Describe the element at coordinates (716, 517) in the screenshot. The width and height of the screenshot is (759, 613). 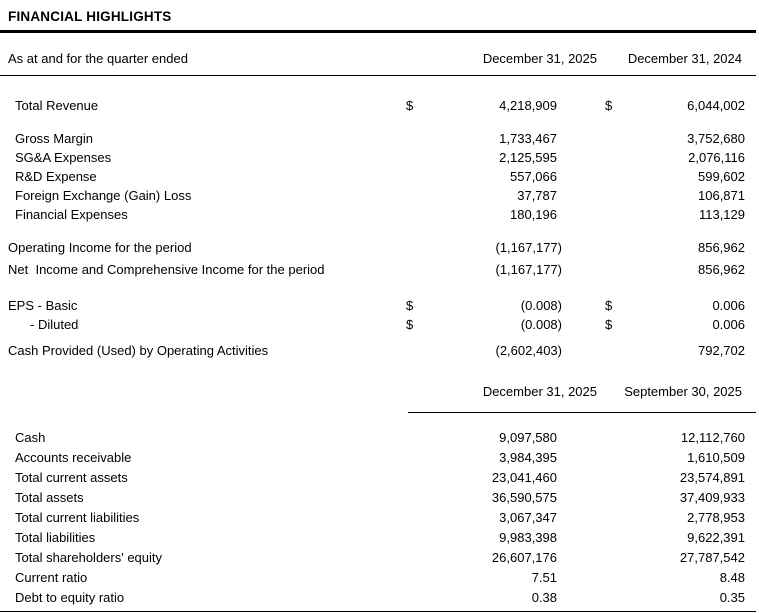
I see `value-col2: 2,778,953` at that location.